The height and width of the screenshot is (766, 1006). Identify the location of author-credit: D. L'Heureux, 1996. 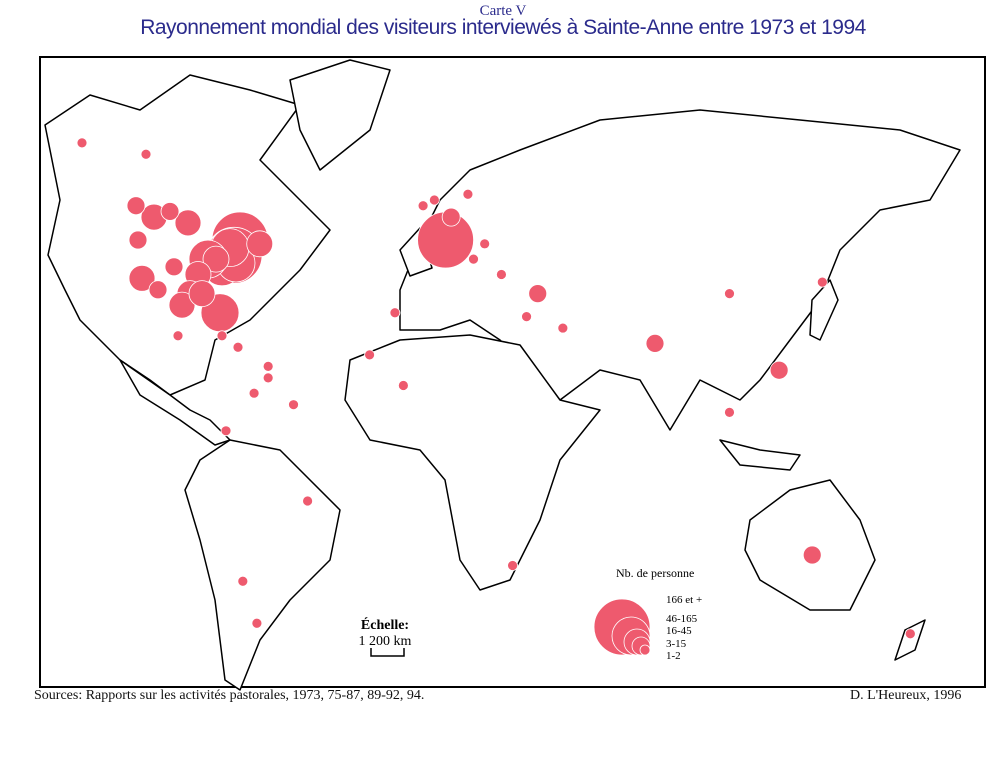
(906, 695).